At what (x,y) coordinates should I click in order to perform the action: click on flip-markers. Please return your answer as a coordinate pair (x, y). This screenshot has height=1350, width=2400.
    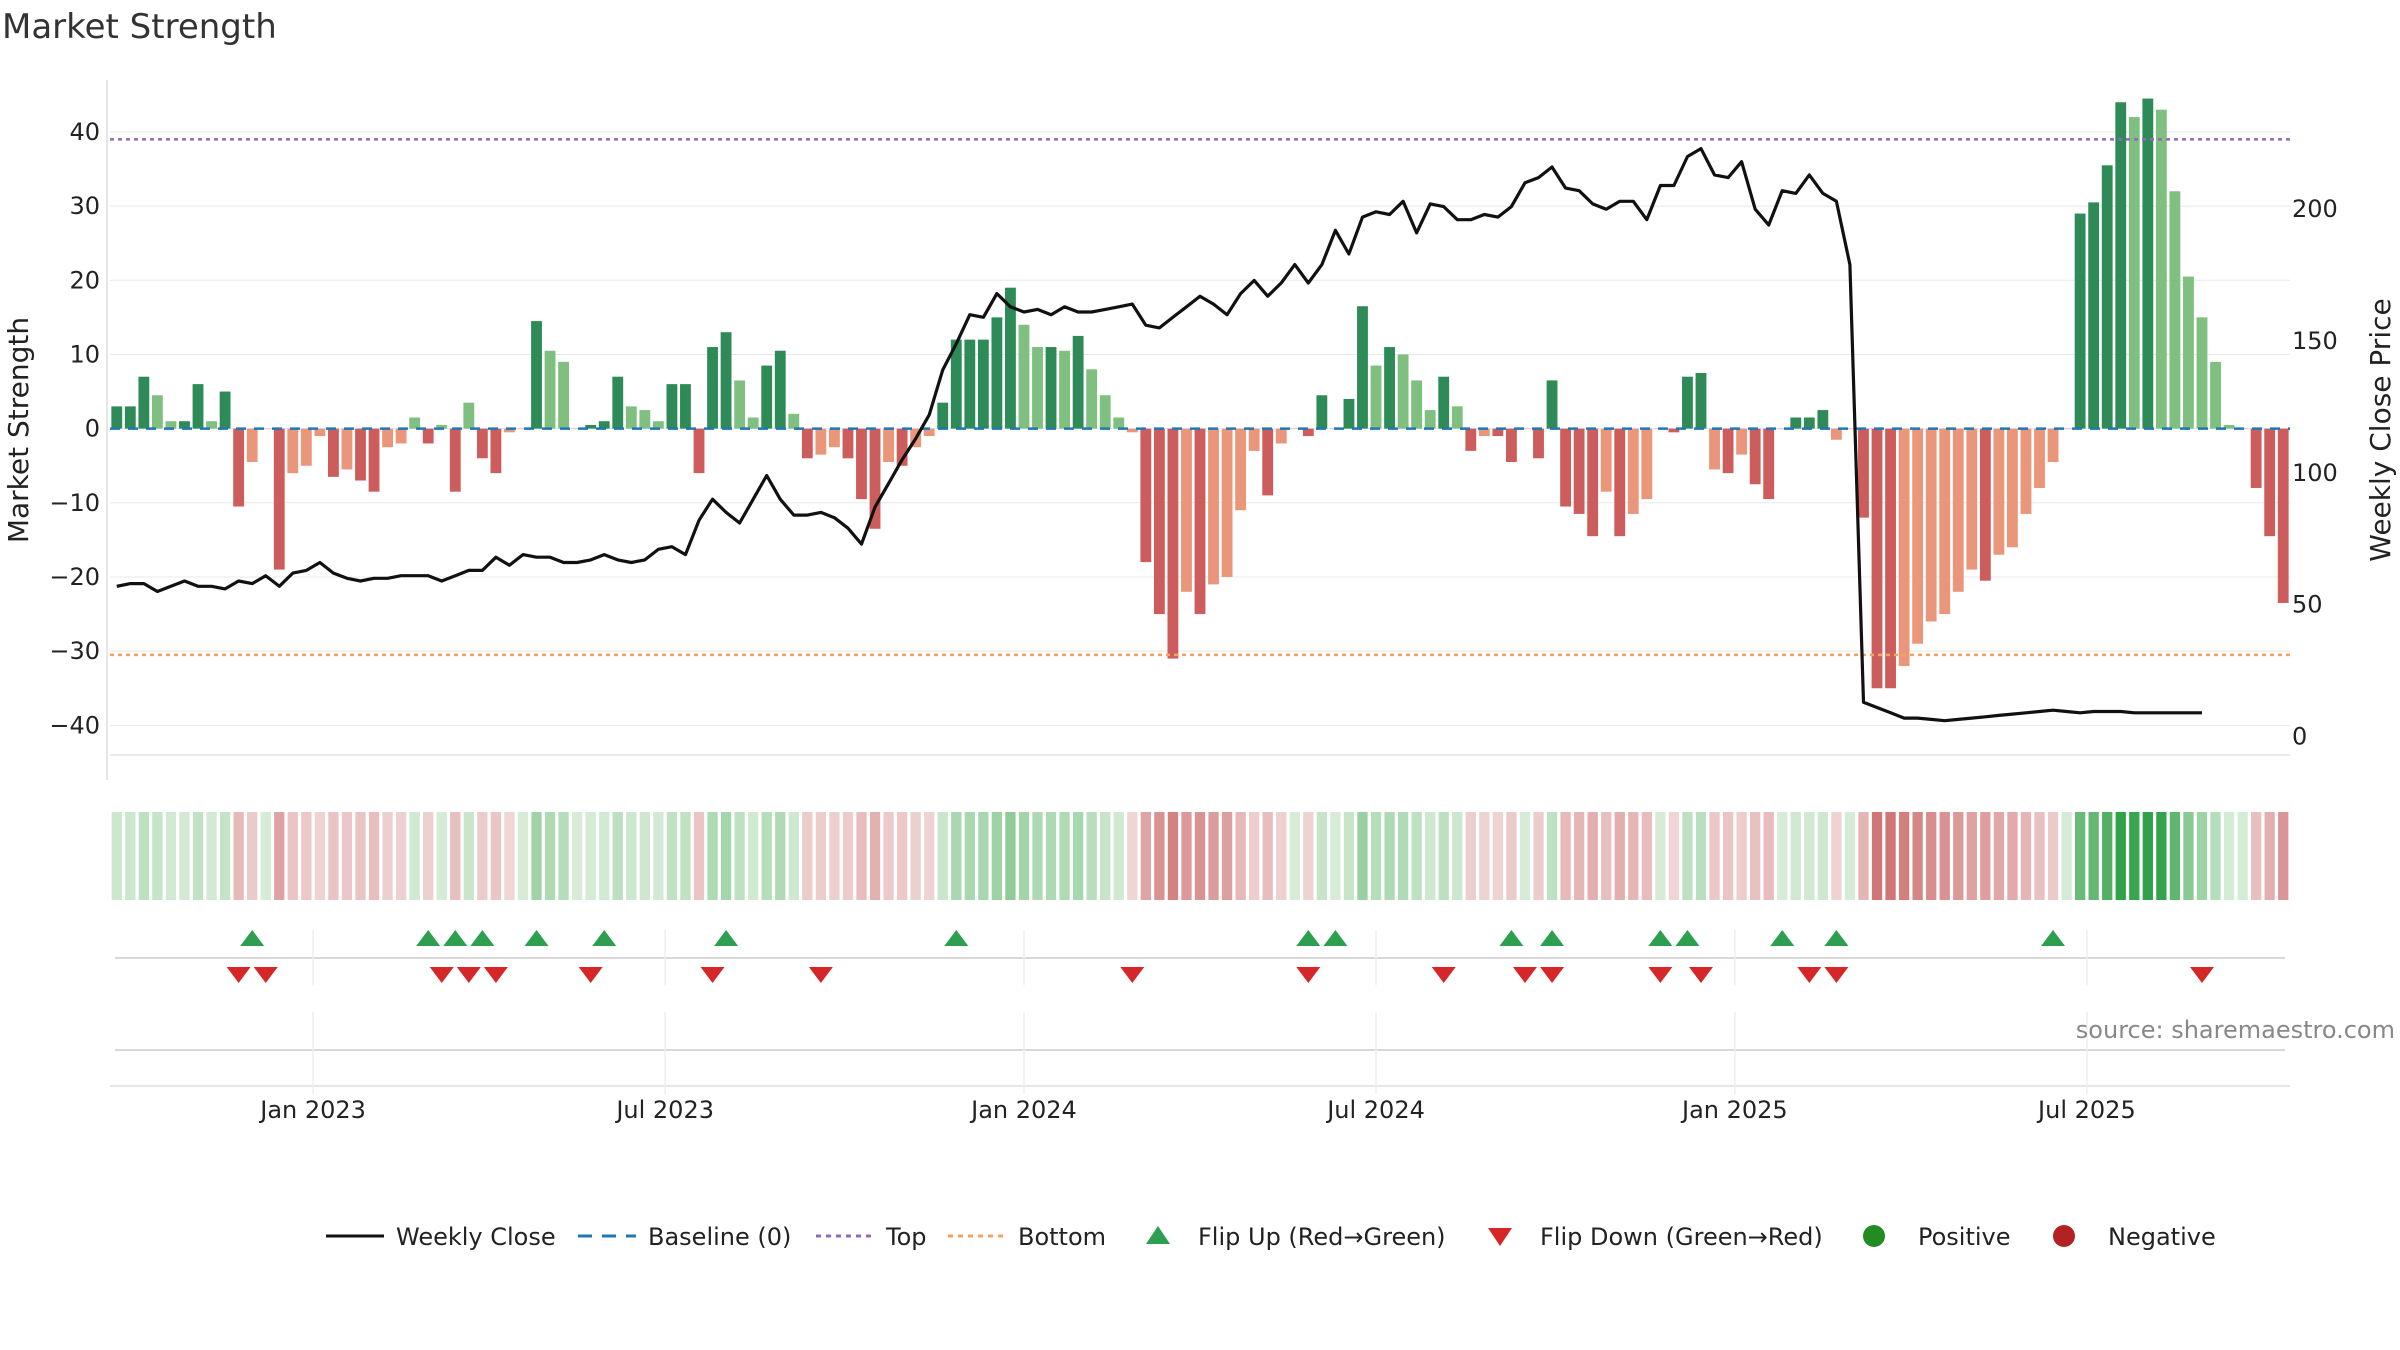
    Looking at the image, I should click on (1200, 1008).